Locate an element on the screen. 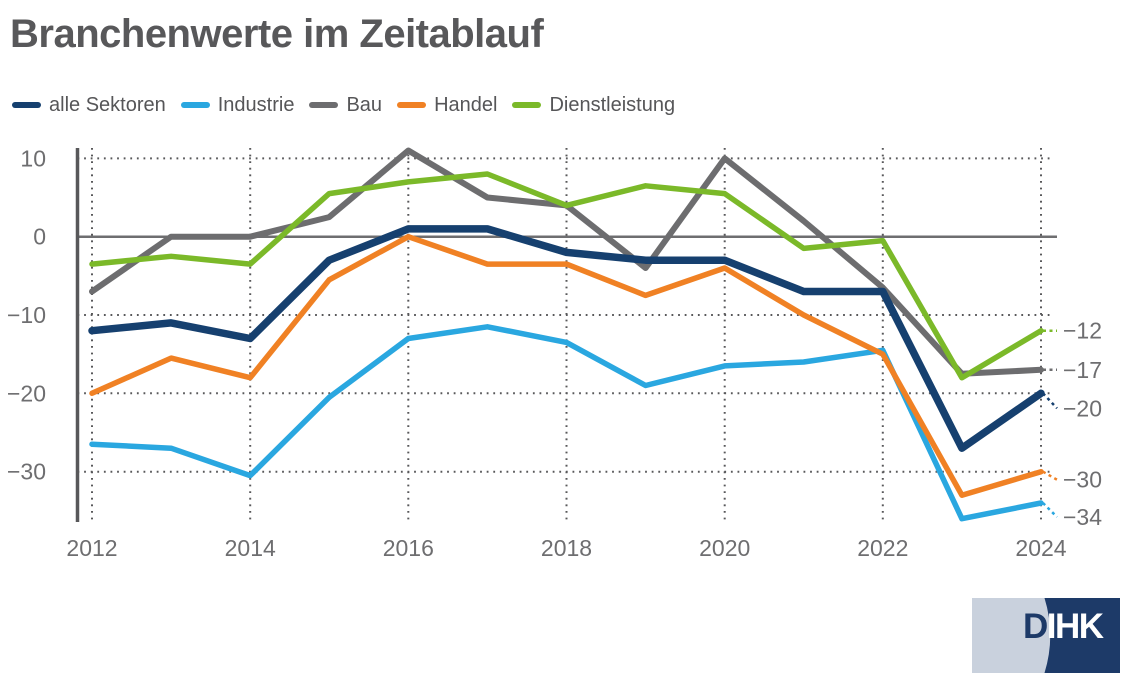 The height and width of the screenshot is (685, 1126). logo-dark-field is located at coordinates (1082, 635).